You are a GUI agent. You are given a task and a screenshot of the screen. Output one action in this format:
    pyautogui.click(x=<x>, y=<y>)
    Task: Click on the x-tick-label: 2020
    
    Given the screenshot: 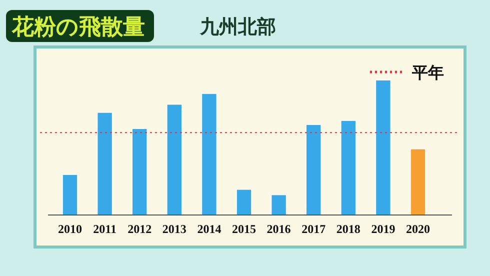 What is the action you would take?
    pyautogui.click(x=418, y=229)
    